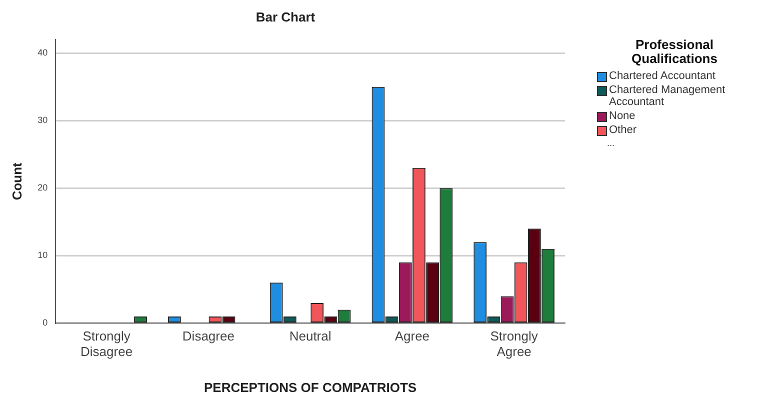 The width and height of the screenshot is (757, 406). I want to click on x-axis-title: PERCEPTIONS OF COMPATRIOTS, so click(310, 387).